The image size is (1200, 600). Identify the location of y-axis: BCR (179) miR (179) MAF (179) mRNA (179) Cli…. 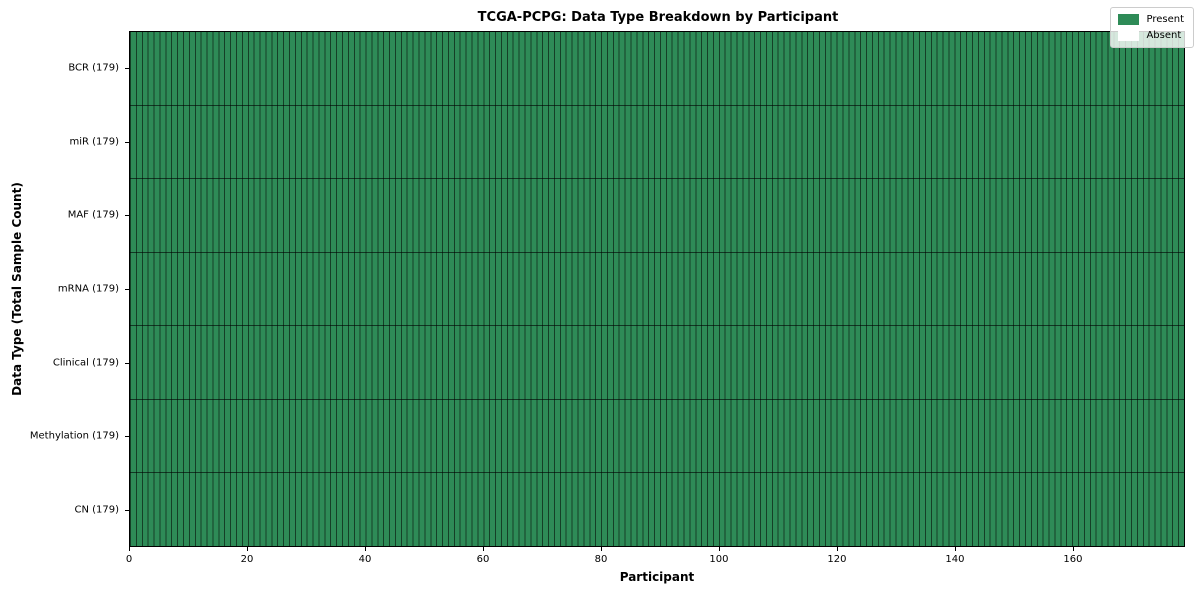
(64, 289).